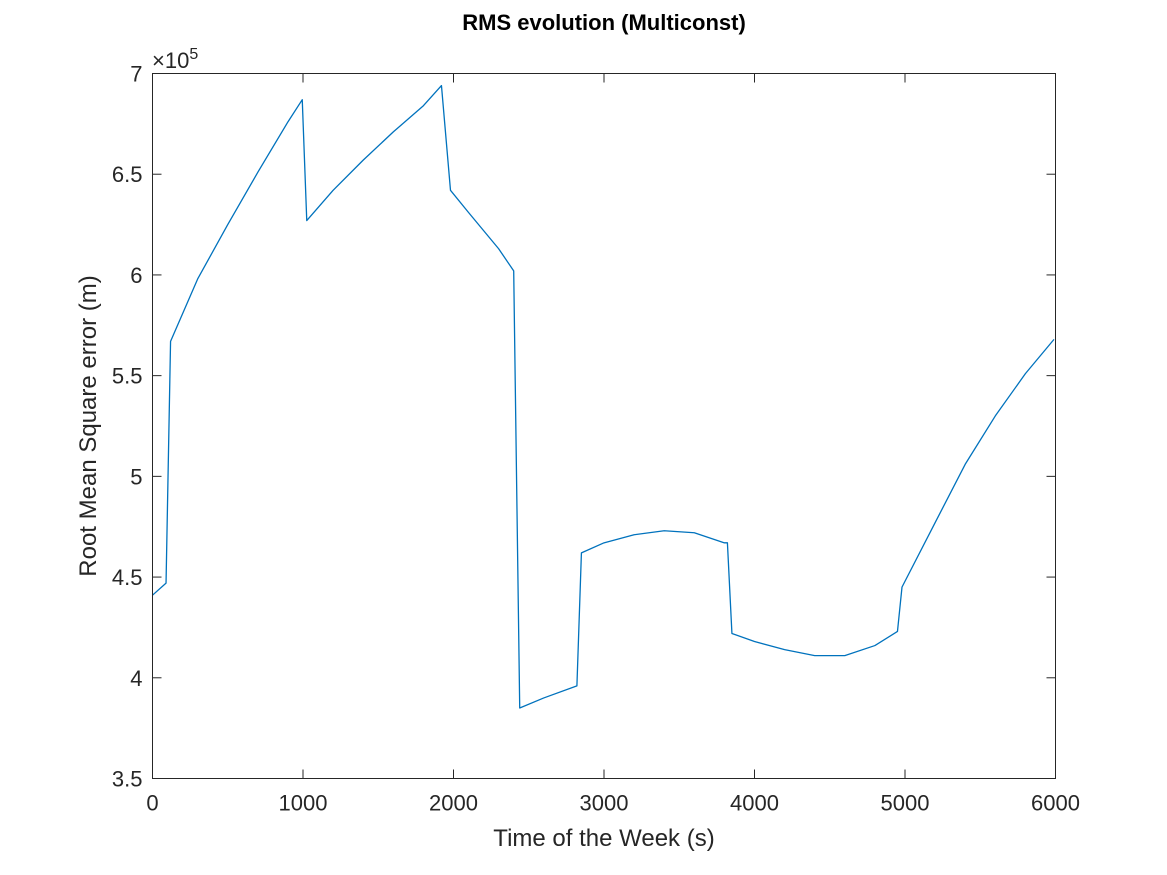  Describe the element at coordinates (136, 74) in the screenshot. I see `y-tick-label: 7` at that location.